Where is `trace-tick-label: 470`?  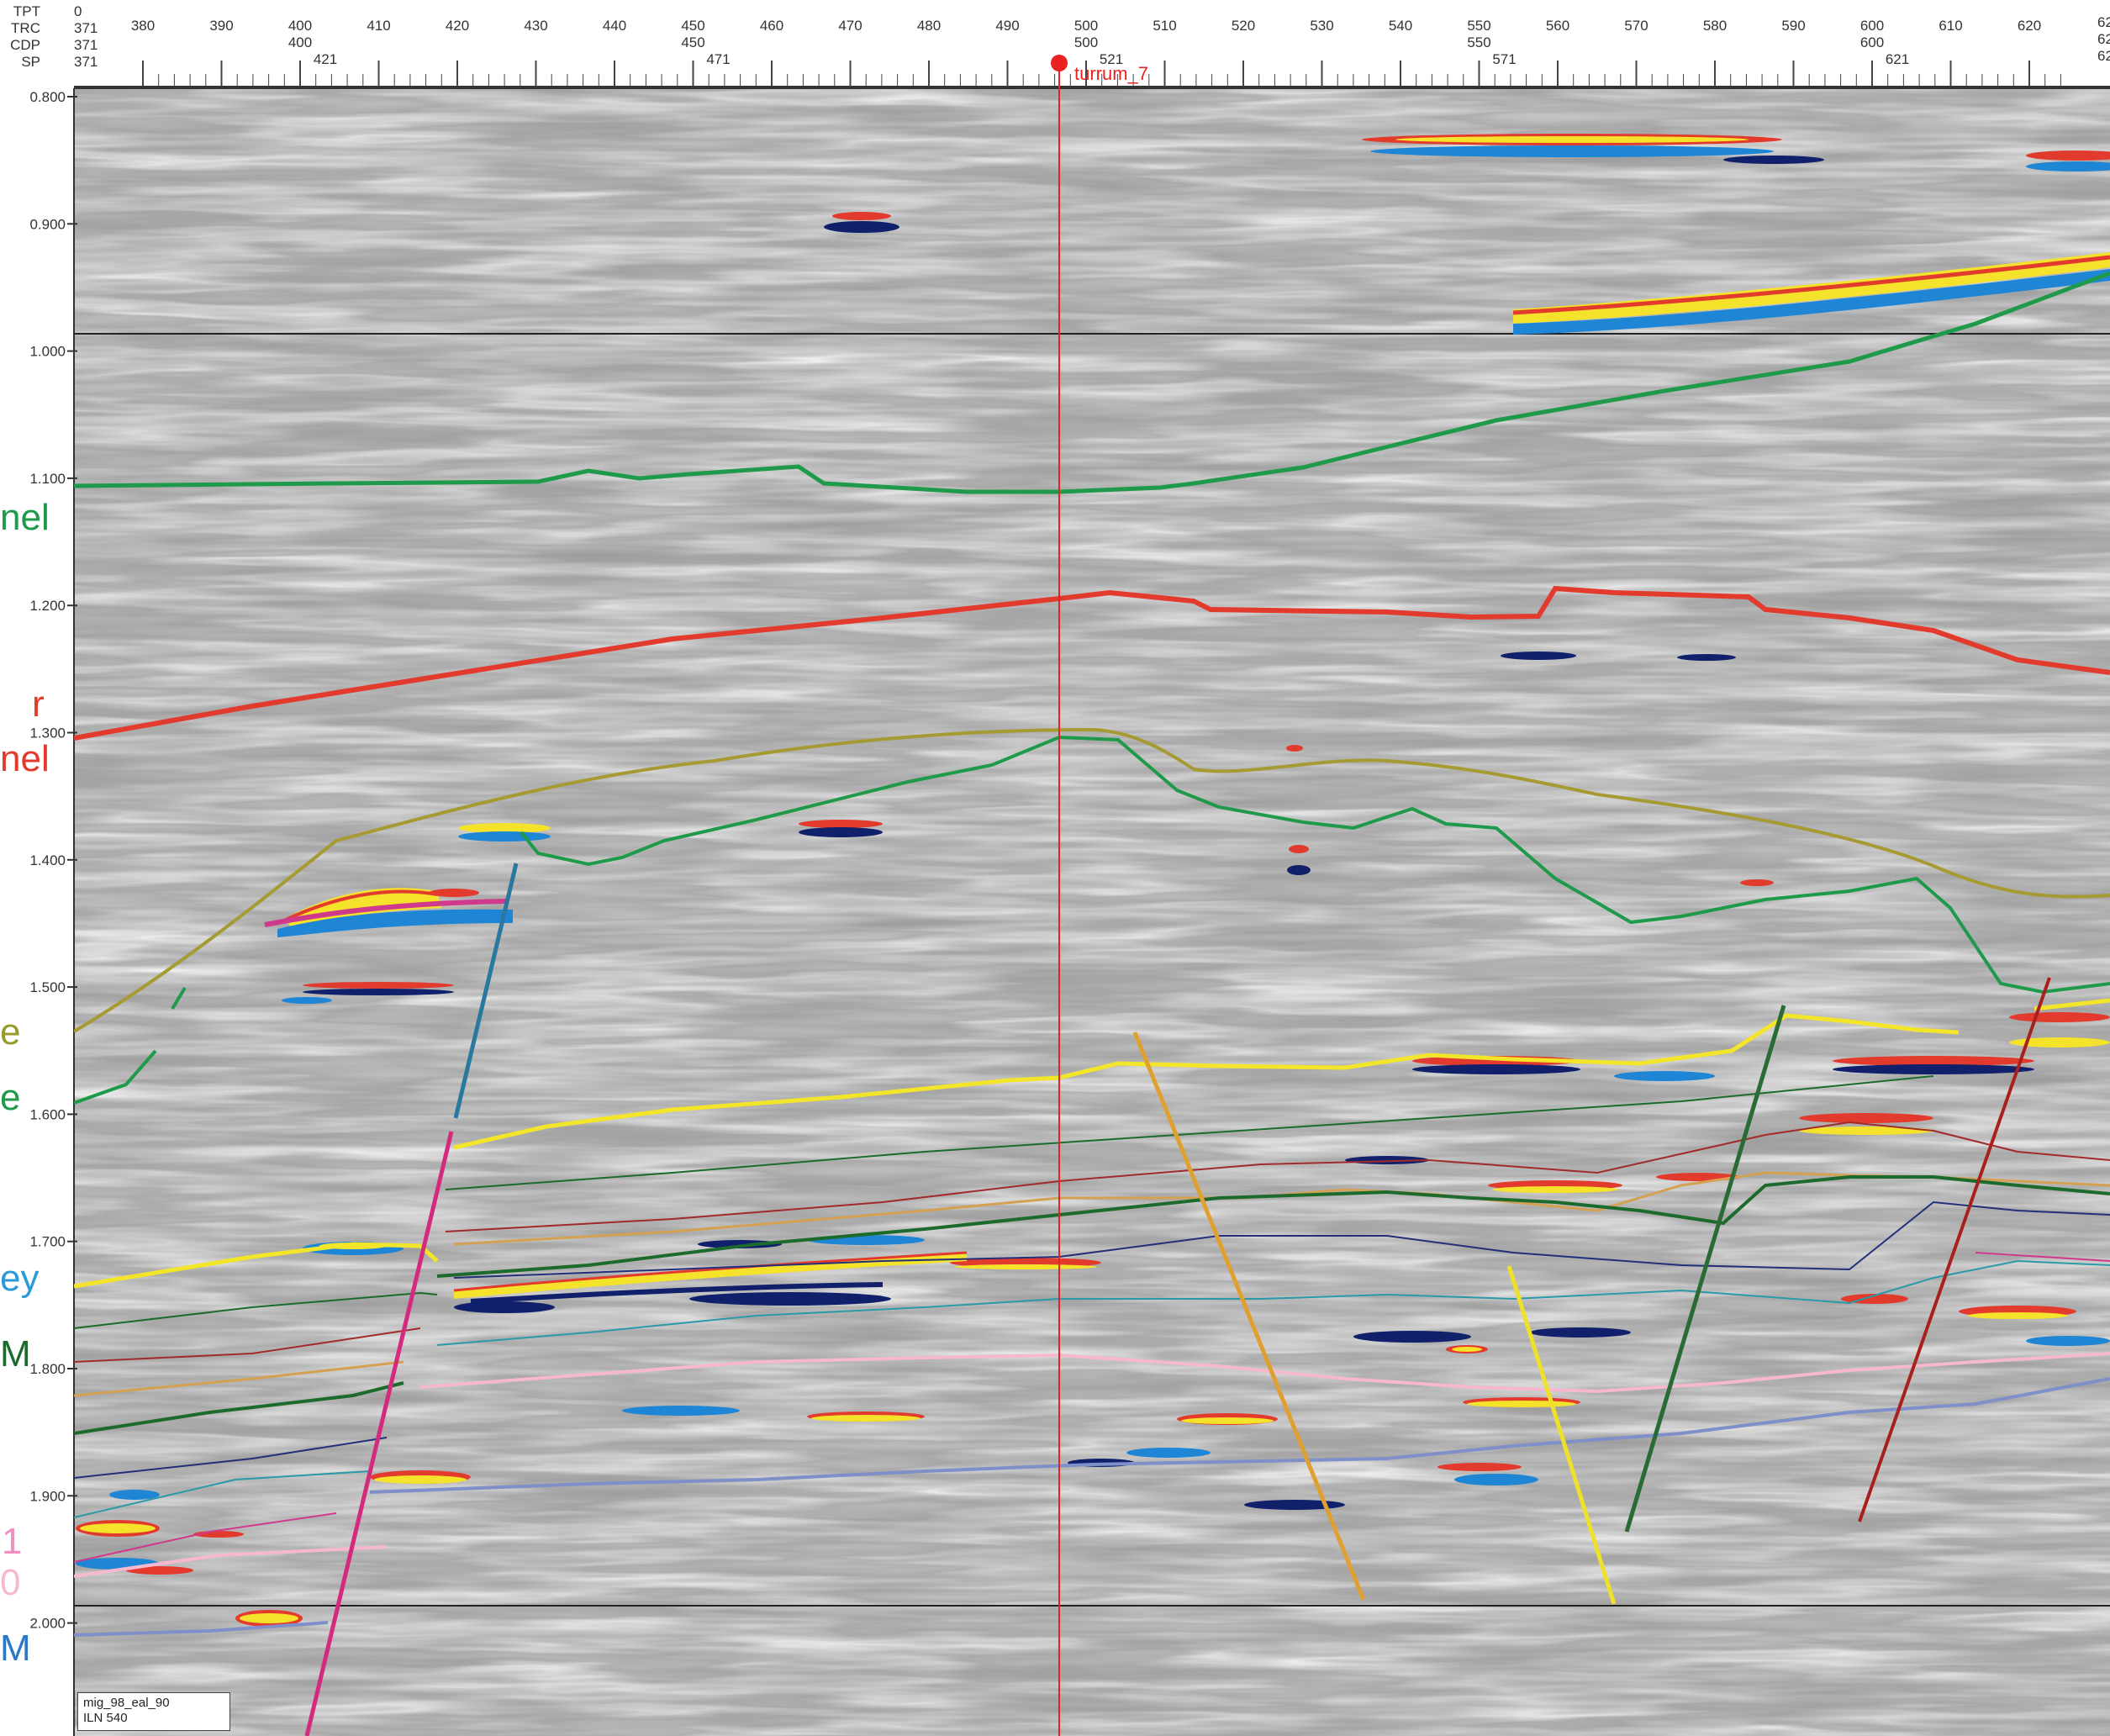 trace-tick-label: 470 is located at coordinates (850, 26).